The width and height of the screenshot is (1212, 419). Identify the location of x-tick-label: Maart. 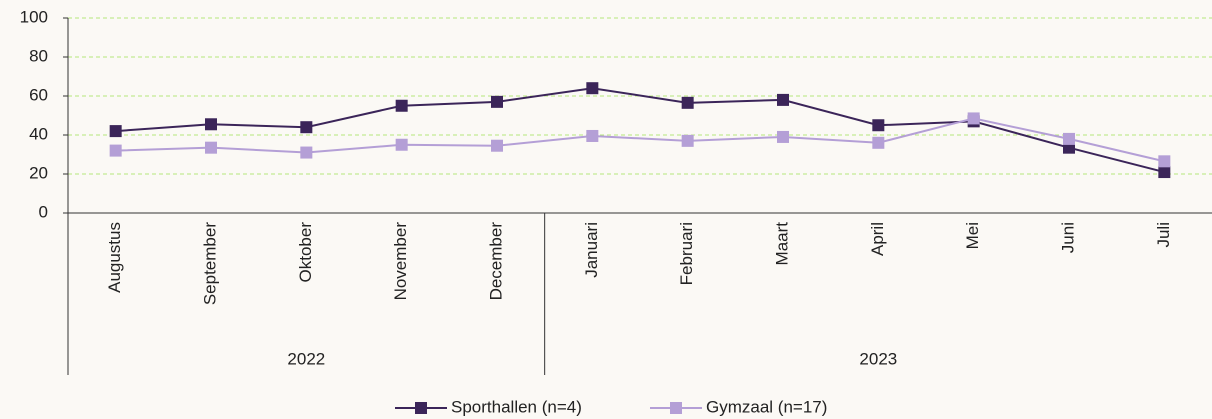
(781, 244).